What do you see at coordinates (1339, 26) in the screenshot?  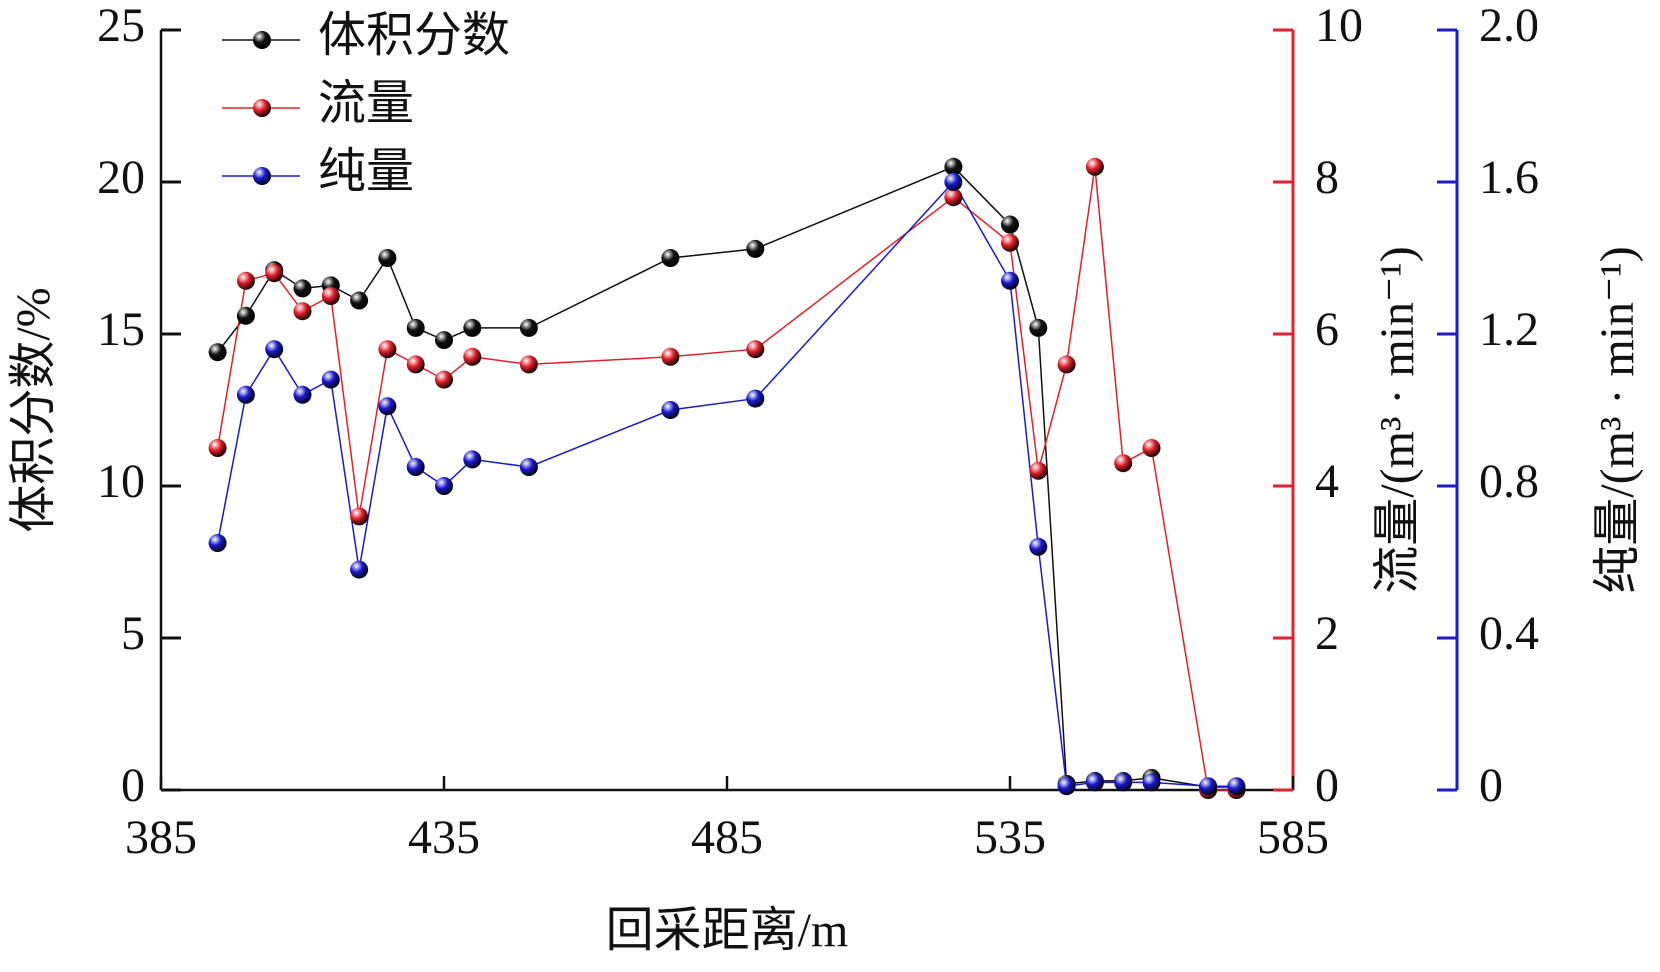 I see `y2-tick-label: 10` at bounding box center [1339, 26].